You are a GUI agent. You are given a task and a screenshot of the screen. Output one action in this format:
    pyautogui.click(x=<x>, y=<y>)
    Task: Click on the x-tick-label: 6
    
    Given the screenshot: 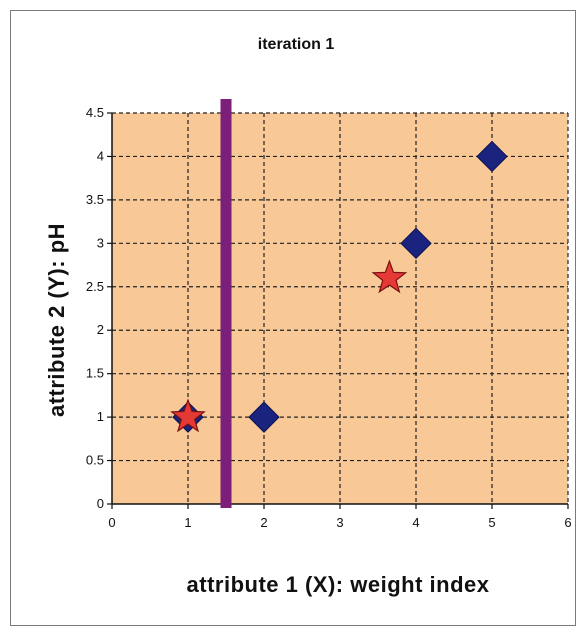 What is the action you would take?
    pyautogui.click(x=567, y=522)
    